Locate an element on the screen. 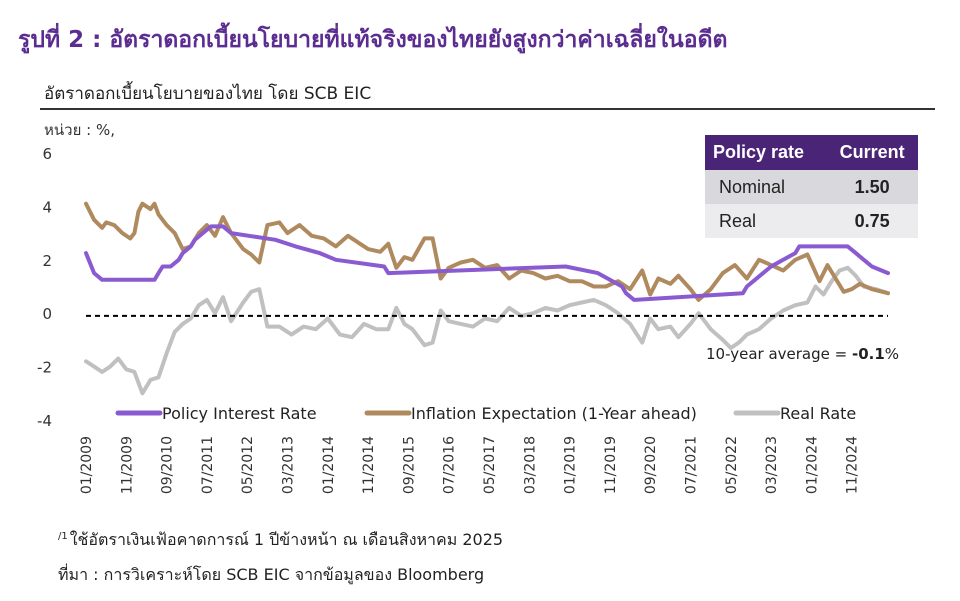  x-tick-label: 01/2019 is located at coordinates (571, 465).